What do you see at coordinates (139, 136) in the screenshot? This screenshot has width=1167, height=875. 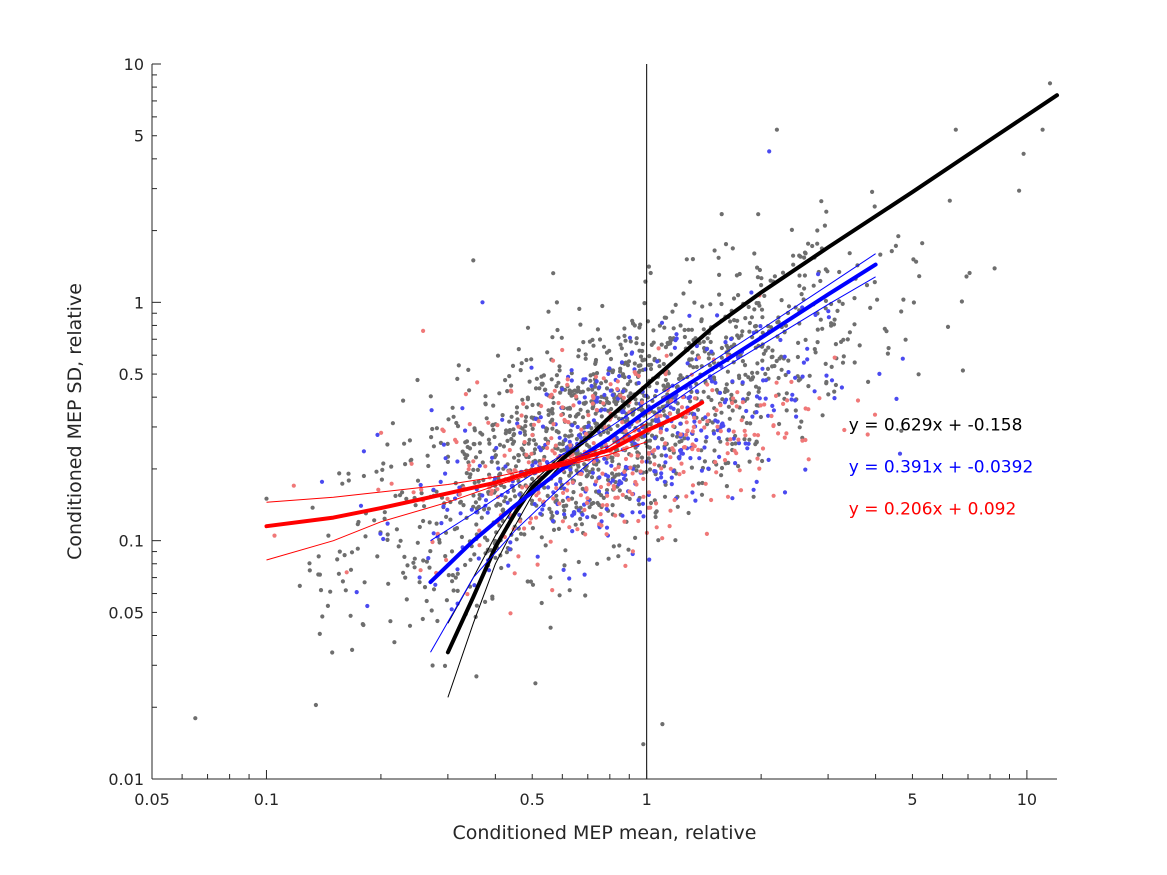 I see `y-tick-label: 5` at bounding box center [139, 136].